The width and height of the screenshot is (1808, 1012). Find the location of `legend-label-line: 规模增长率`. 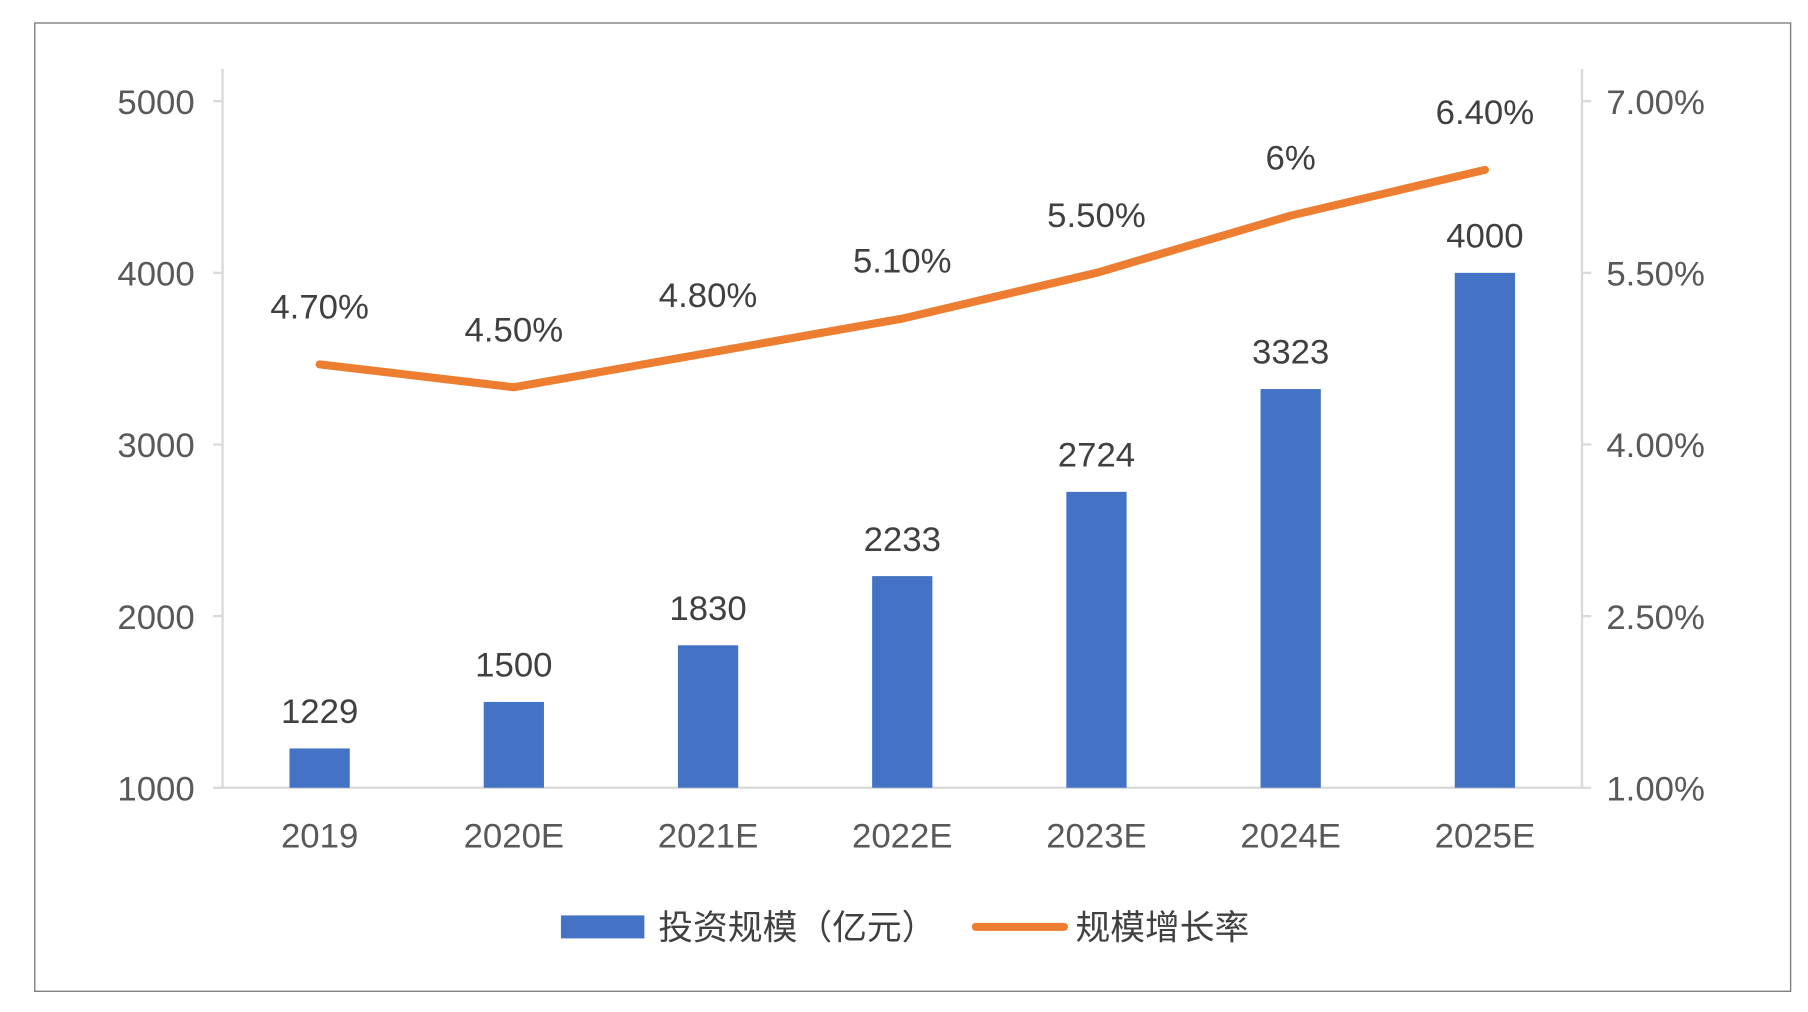

legend-label-line: 规模增长率 is located at coordinates (1163, 929).